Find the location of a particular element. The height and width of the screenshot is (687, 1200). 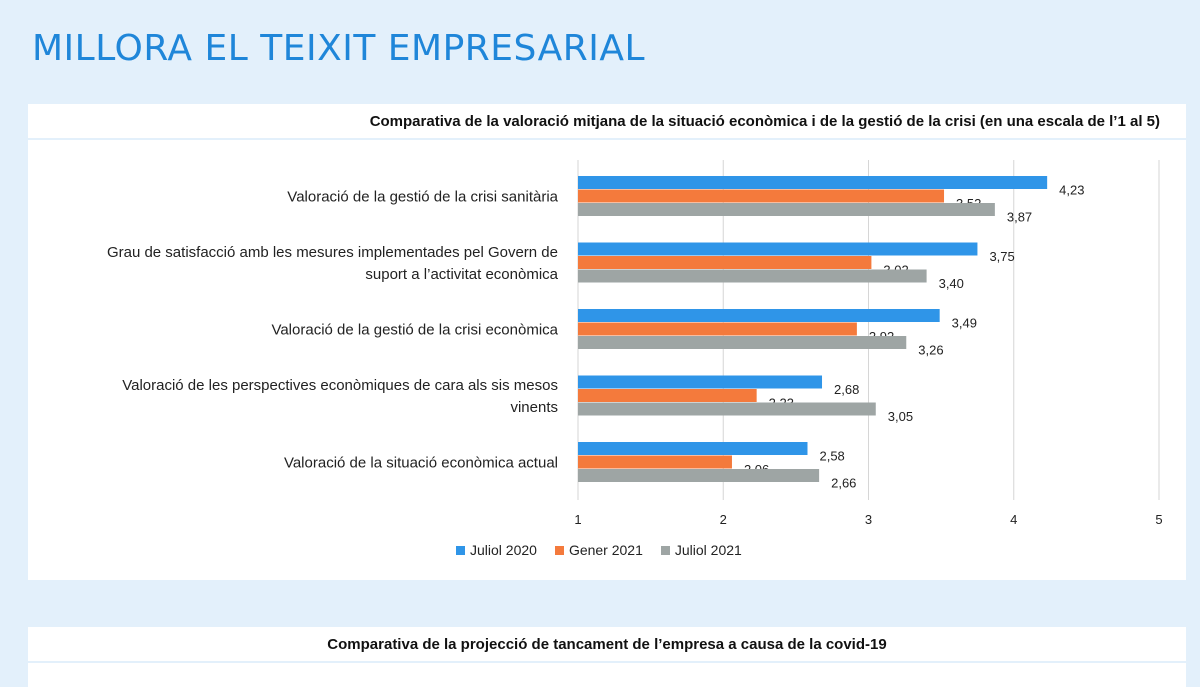

category-label: suport a l’activitat econòmica is located at coordinates (461, 274).